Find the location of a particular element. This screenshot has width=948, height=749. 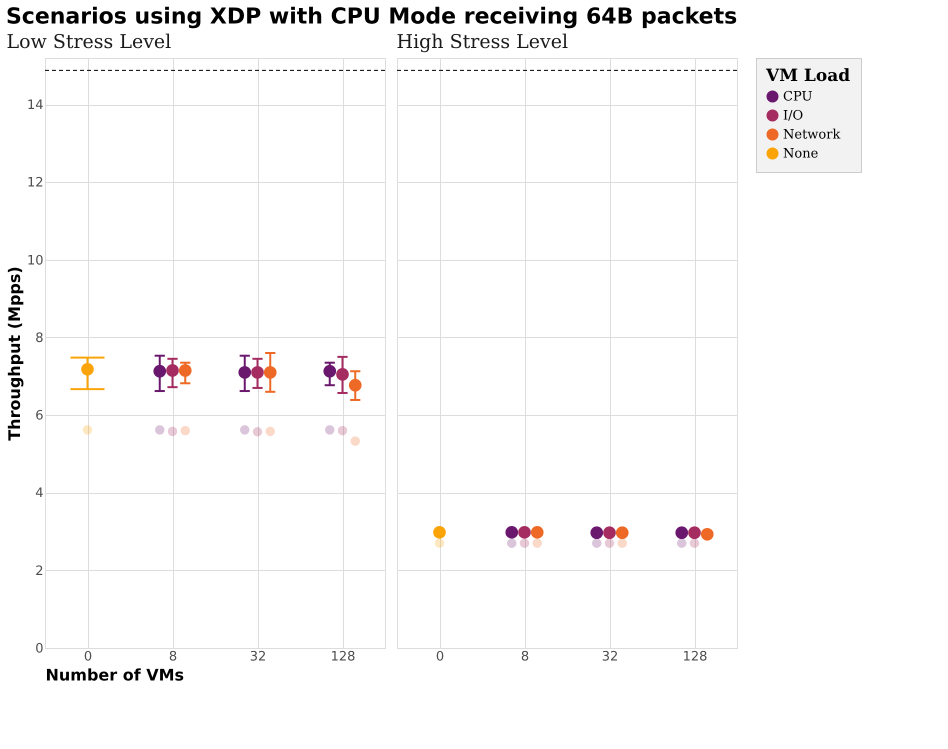

x-axis-title: Number of VMs is located at coordinates (115, 675).